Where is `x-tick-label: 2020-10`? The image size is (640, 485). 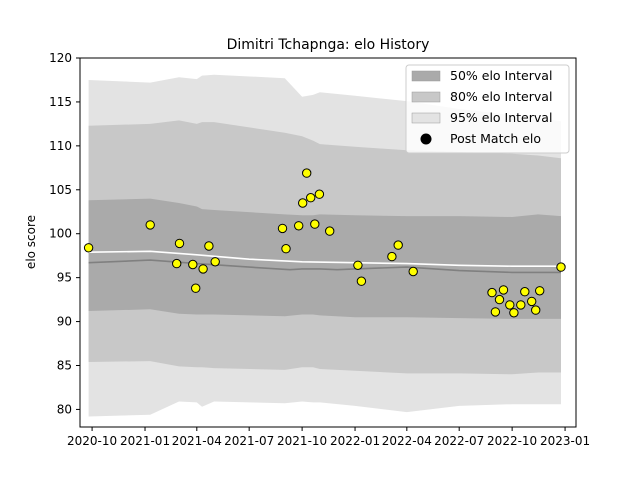 x-tick-label: 2020-10 is located at coordinates (92, 441).